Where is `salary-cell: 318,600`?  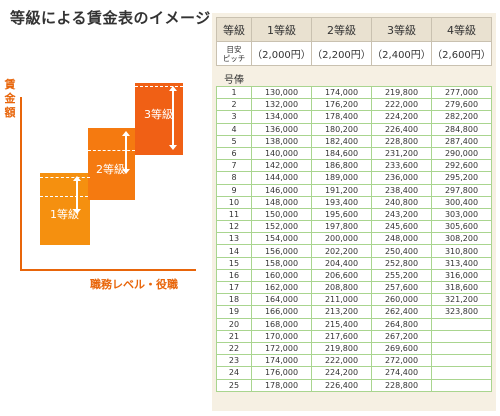
salary-cell: 318,600 is located at coordinates (461, 287).